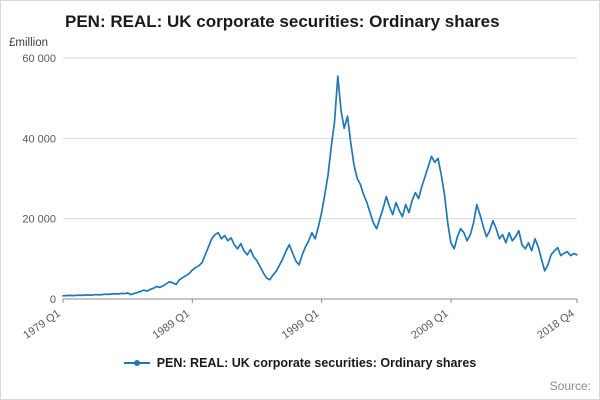  I want to click on y-tick-label: 0, so click(53, 300).